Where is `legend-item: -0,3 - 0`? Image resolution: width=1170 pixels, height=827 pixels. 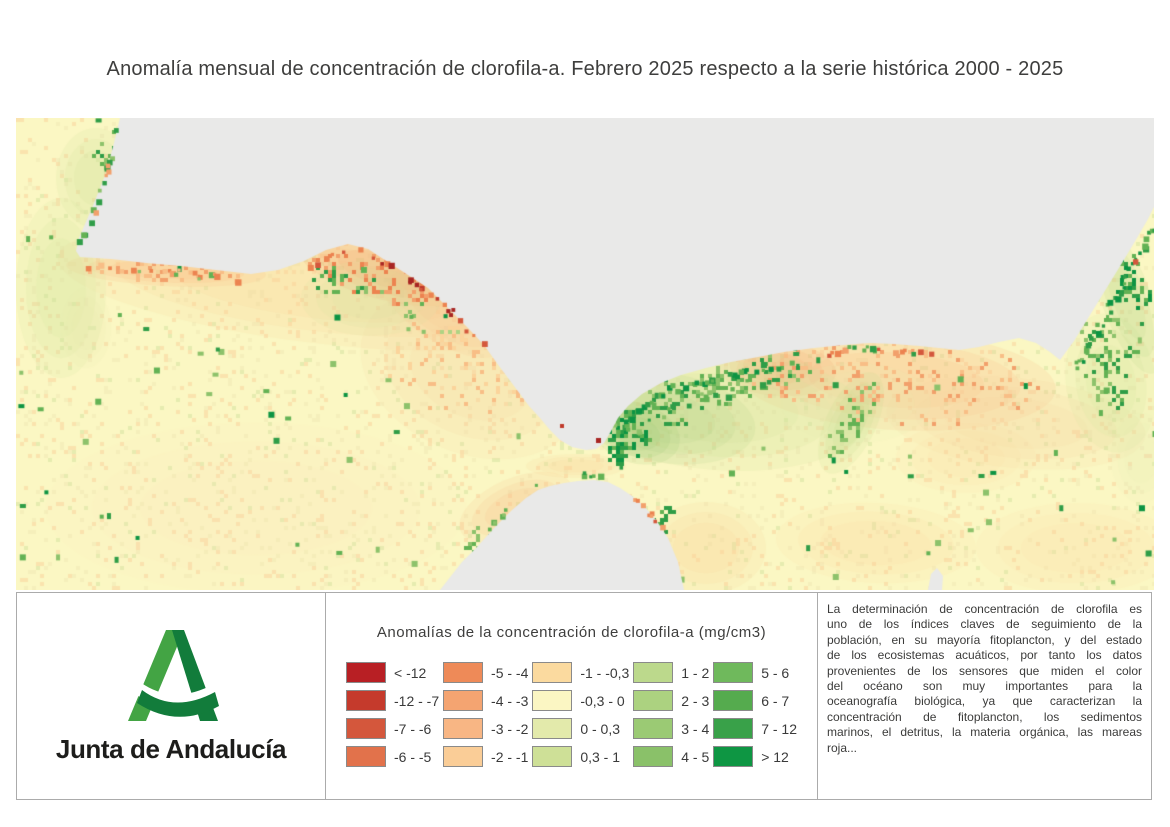
legend-item: -0,3 - 0 is located at coordinates (580, 700).